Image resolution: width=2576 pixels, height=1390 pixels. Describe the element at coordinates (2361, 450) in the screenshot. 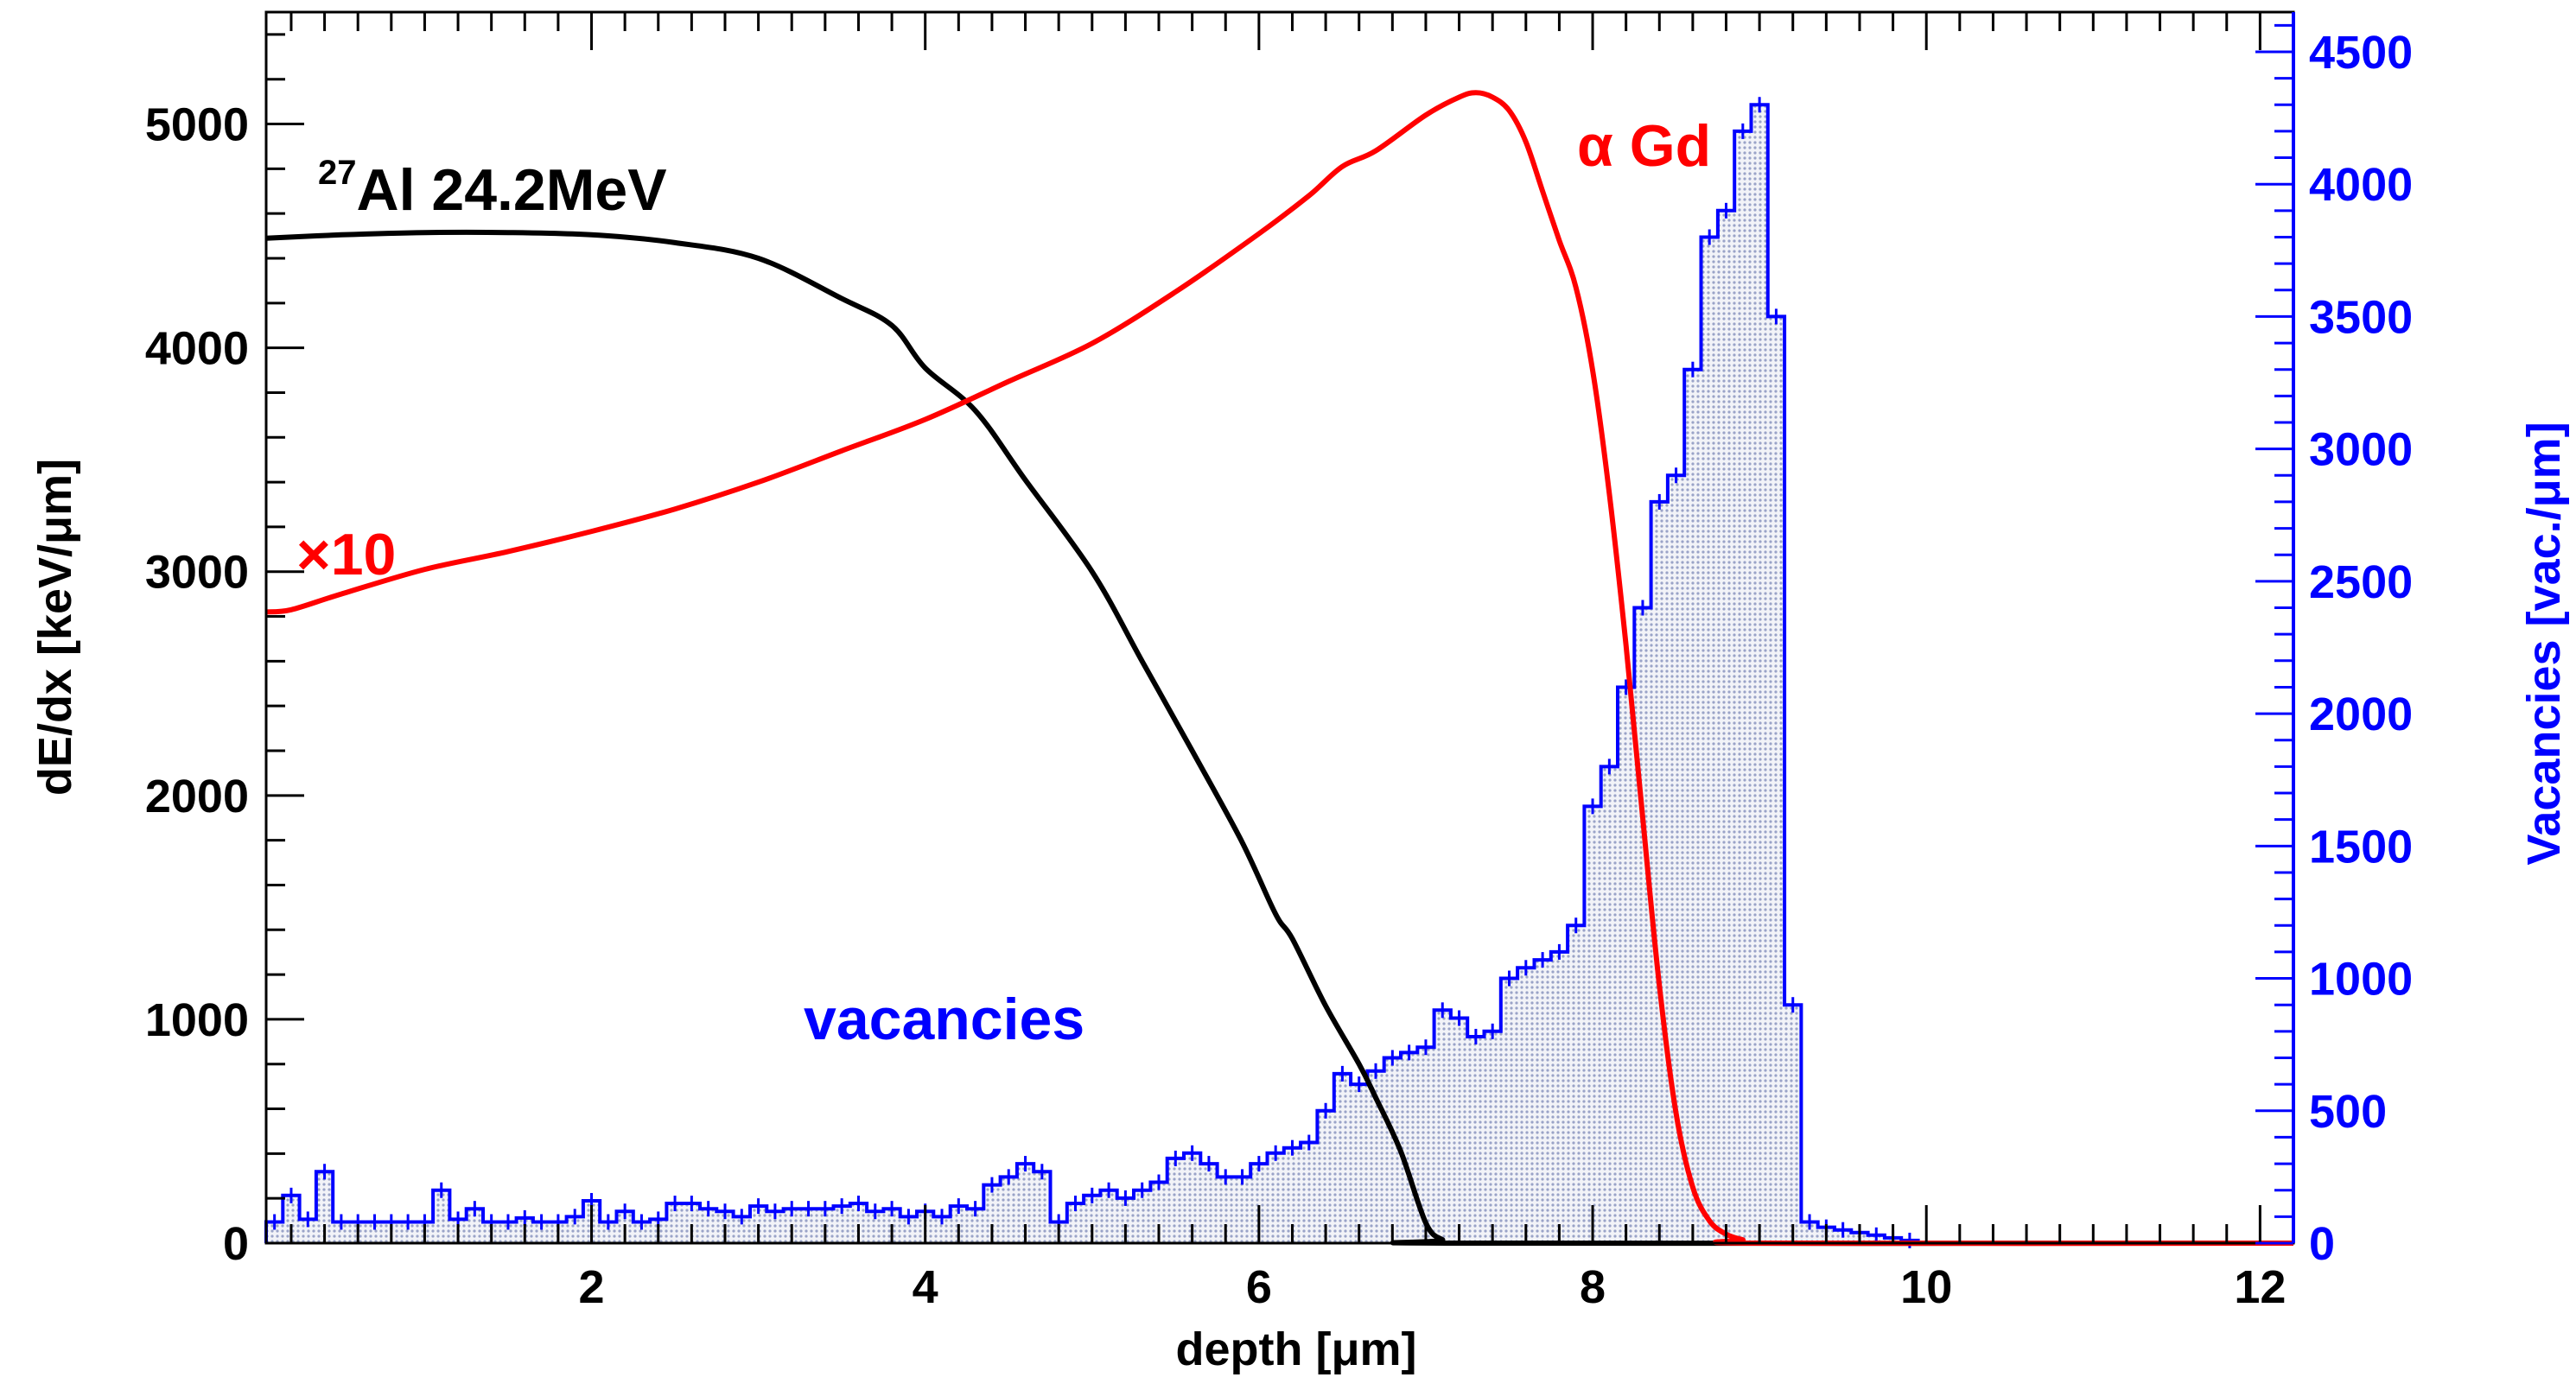

I see `y2-tick-label: 3000` at that location.